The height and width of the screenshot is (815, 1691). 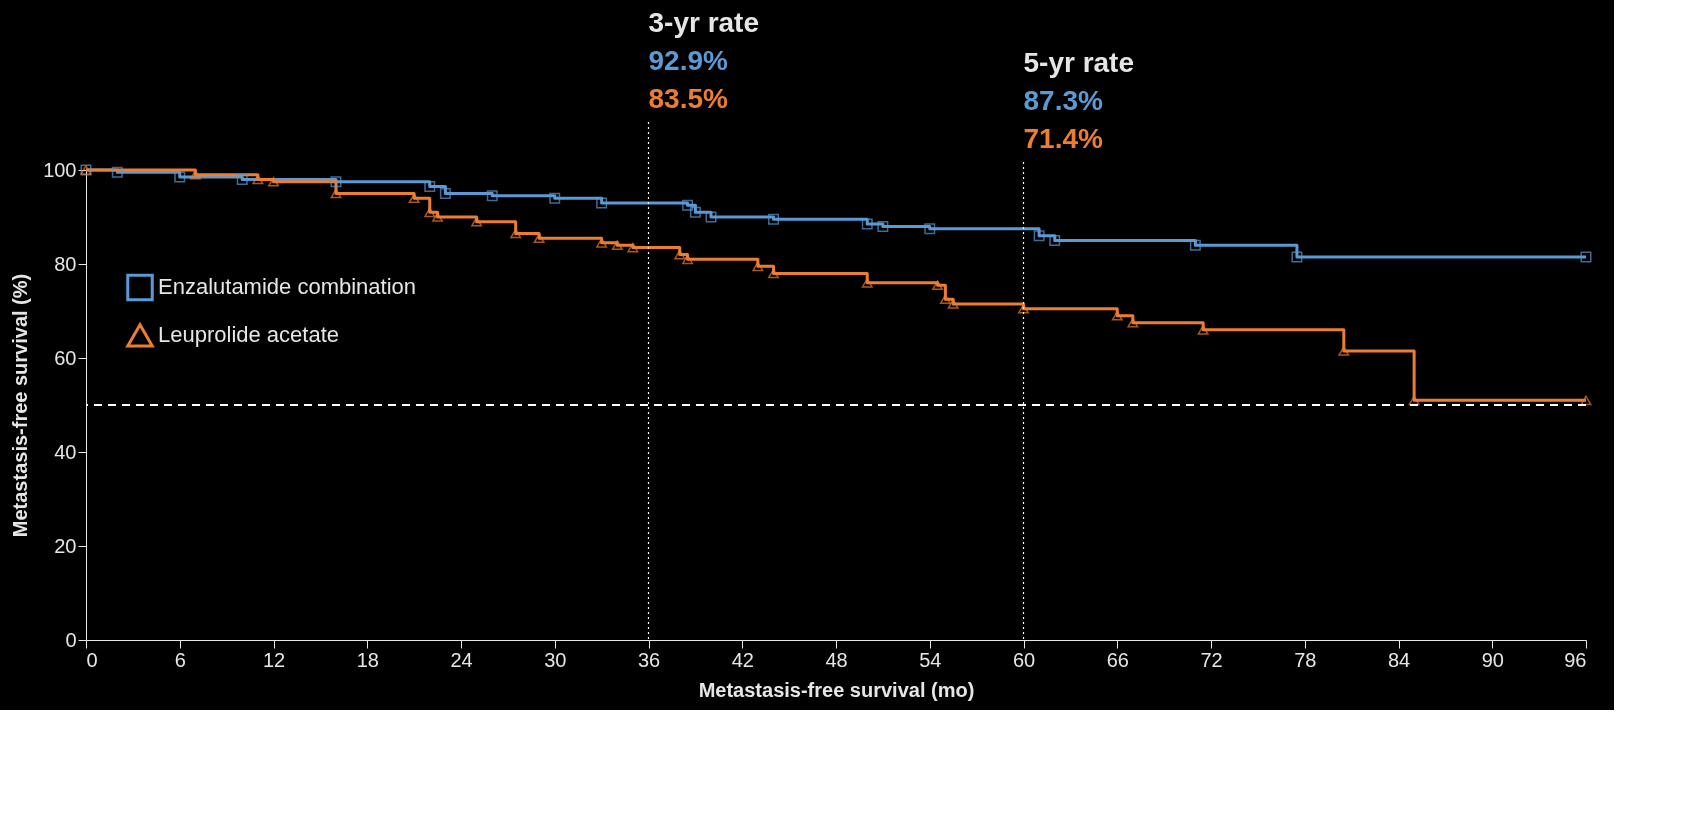 What do you see at coordinates (249, 335) in the screenshot?
I see `legend-label: Leuprolide acetate` at bounding box center [249, 335].